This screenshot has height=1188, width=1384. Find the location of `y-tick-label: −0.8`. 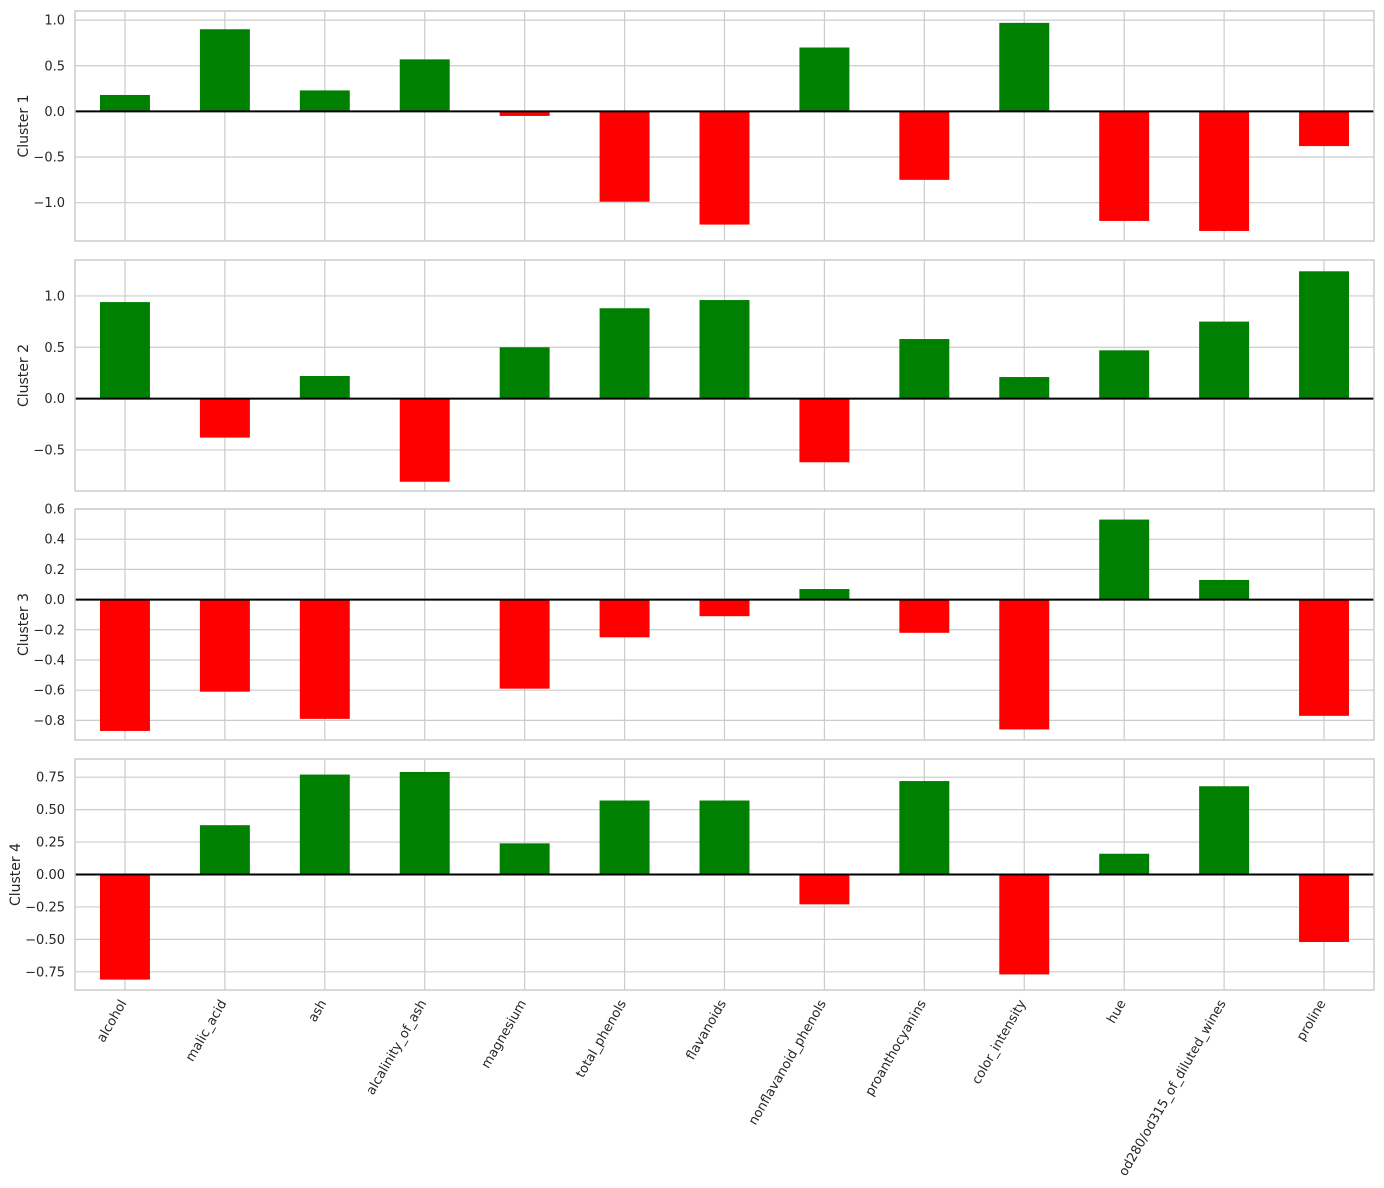

y-tick-label: −0.8 is located at coordinates (49, 721).